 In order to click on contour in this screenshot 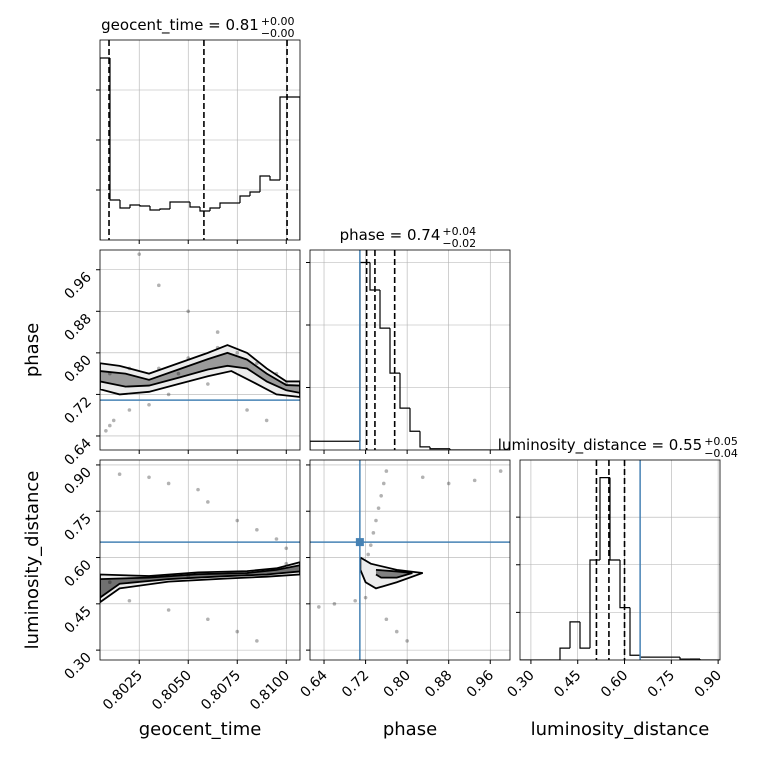, I will do `click(200, 581)`.